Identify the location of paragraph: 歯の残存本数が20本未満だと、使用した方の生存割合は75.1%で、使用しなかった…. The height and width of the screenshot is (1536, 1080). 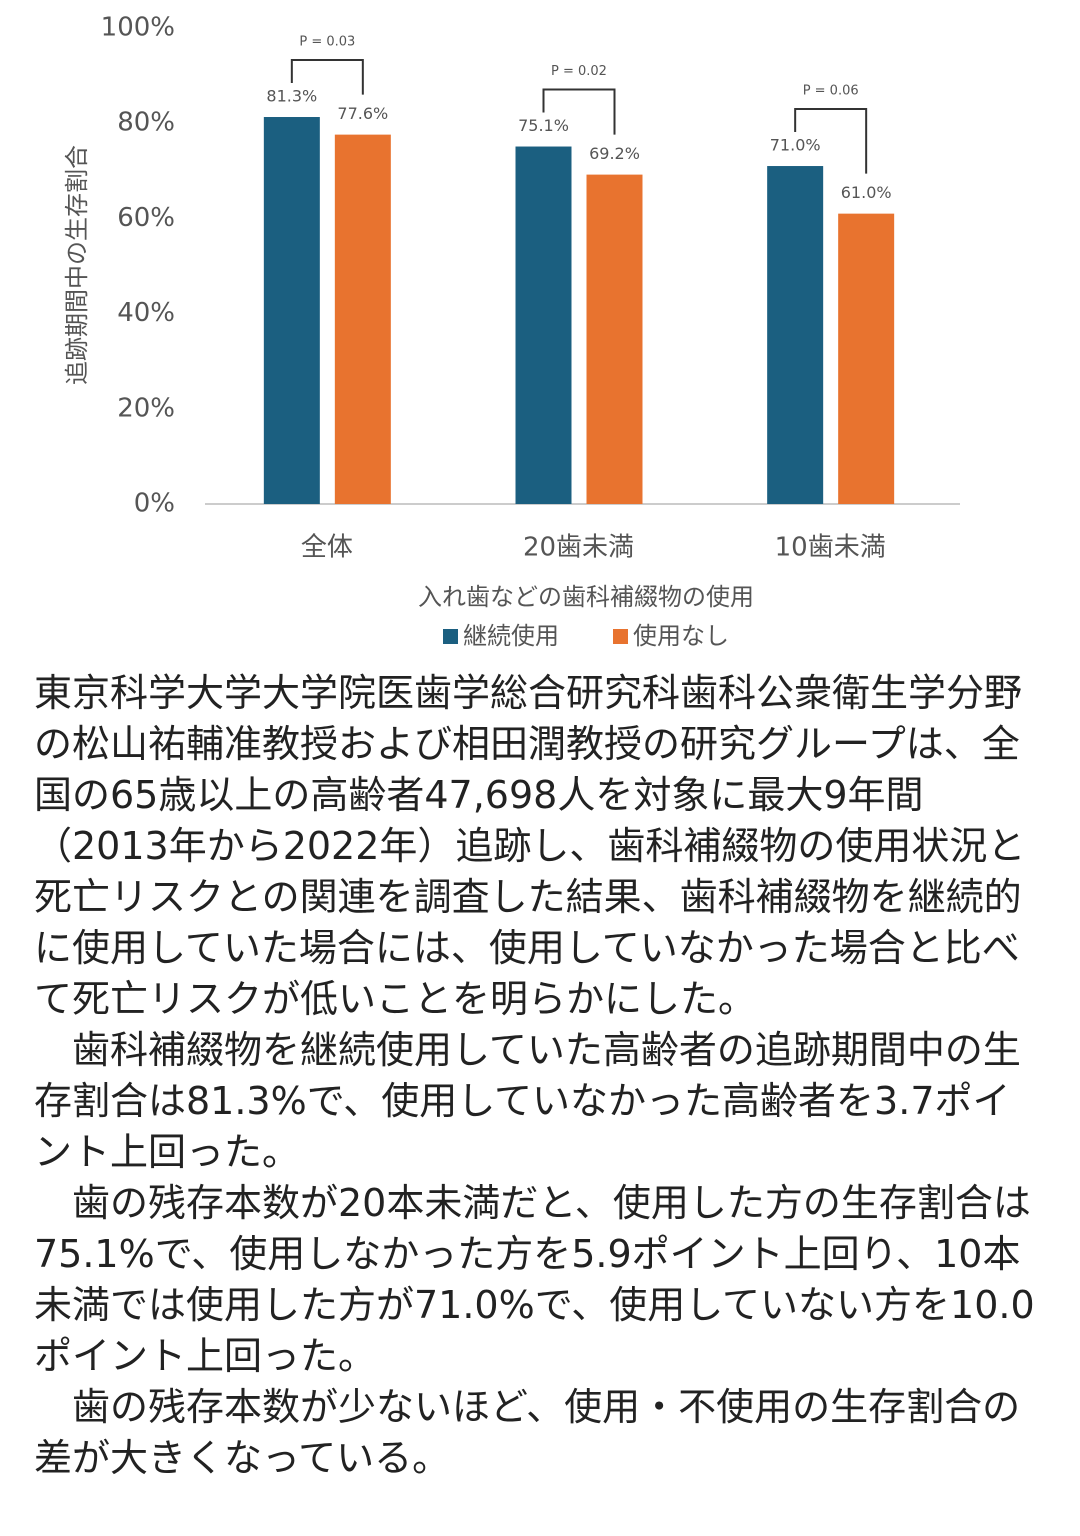
(534, 1279).